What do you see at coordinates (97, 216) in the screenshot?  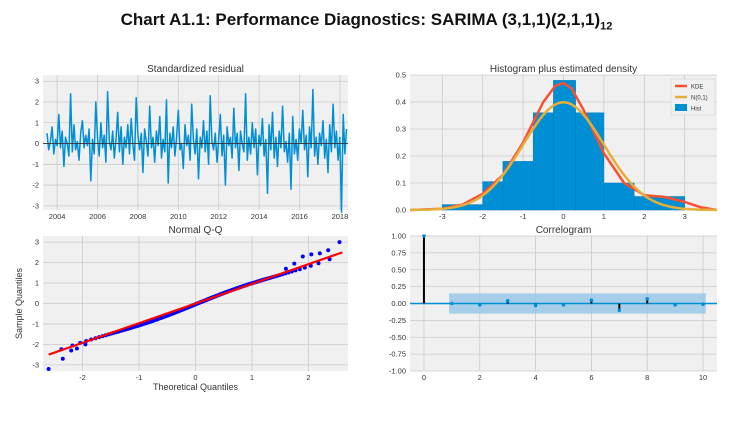 I see `residual-x-tick-label: 2006` at bounding box center [97, 216].